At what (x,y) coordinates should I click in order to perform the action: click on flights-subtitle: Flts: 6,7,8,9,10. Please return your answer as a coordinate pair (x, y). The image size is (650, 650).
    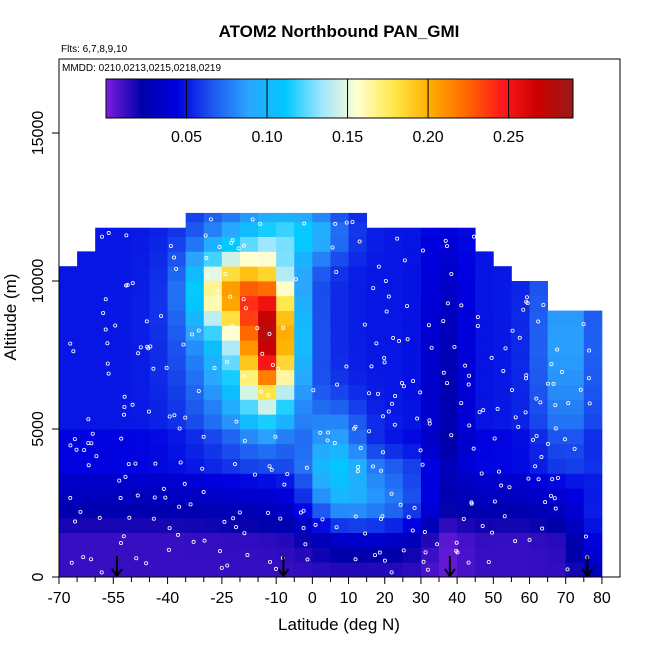
    Looking at the image, I should click on (94, 49).